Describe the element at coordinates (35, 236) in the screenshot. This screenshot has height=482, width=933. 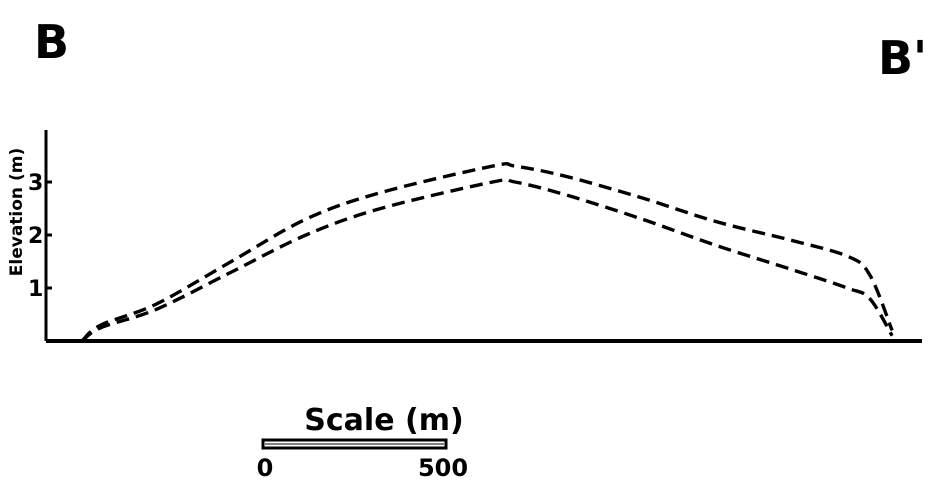
I see `y-tick-label: 2` at that location.